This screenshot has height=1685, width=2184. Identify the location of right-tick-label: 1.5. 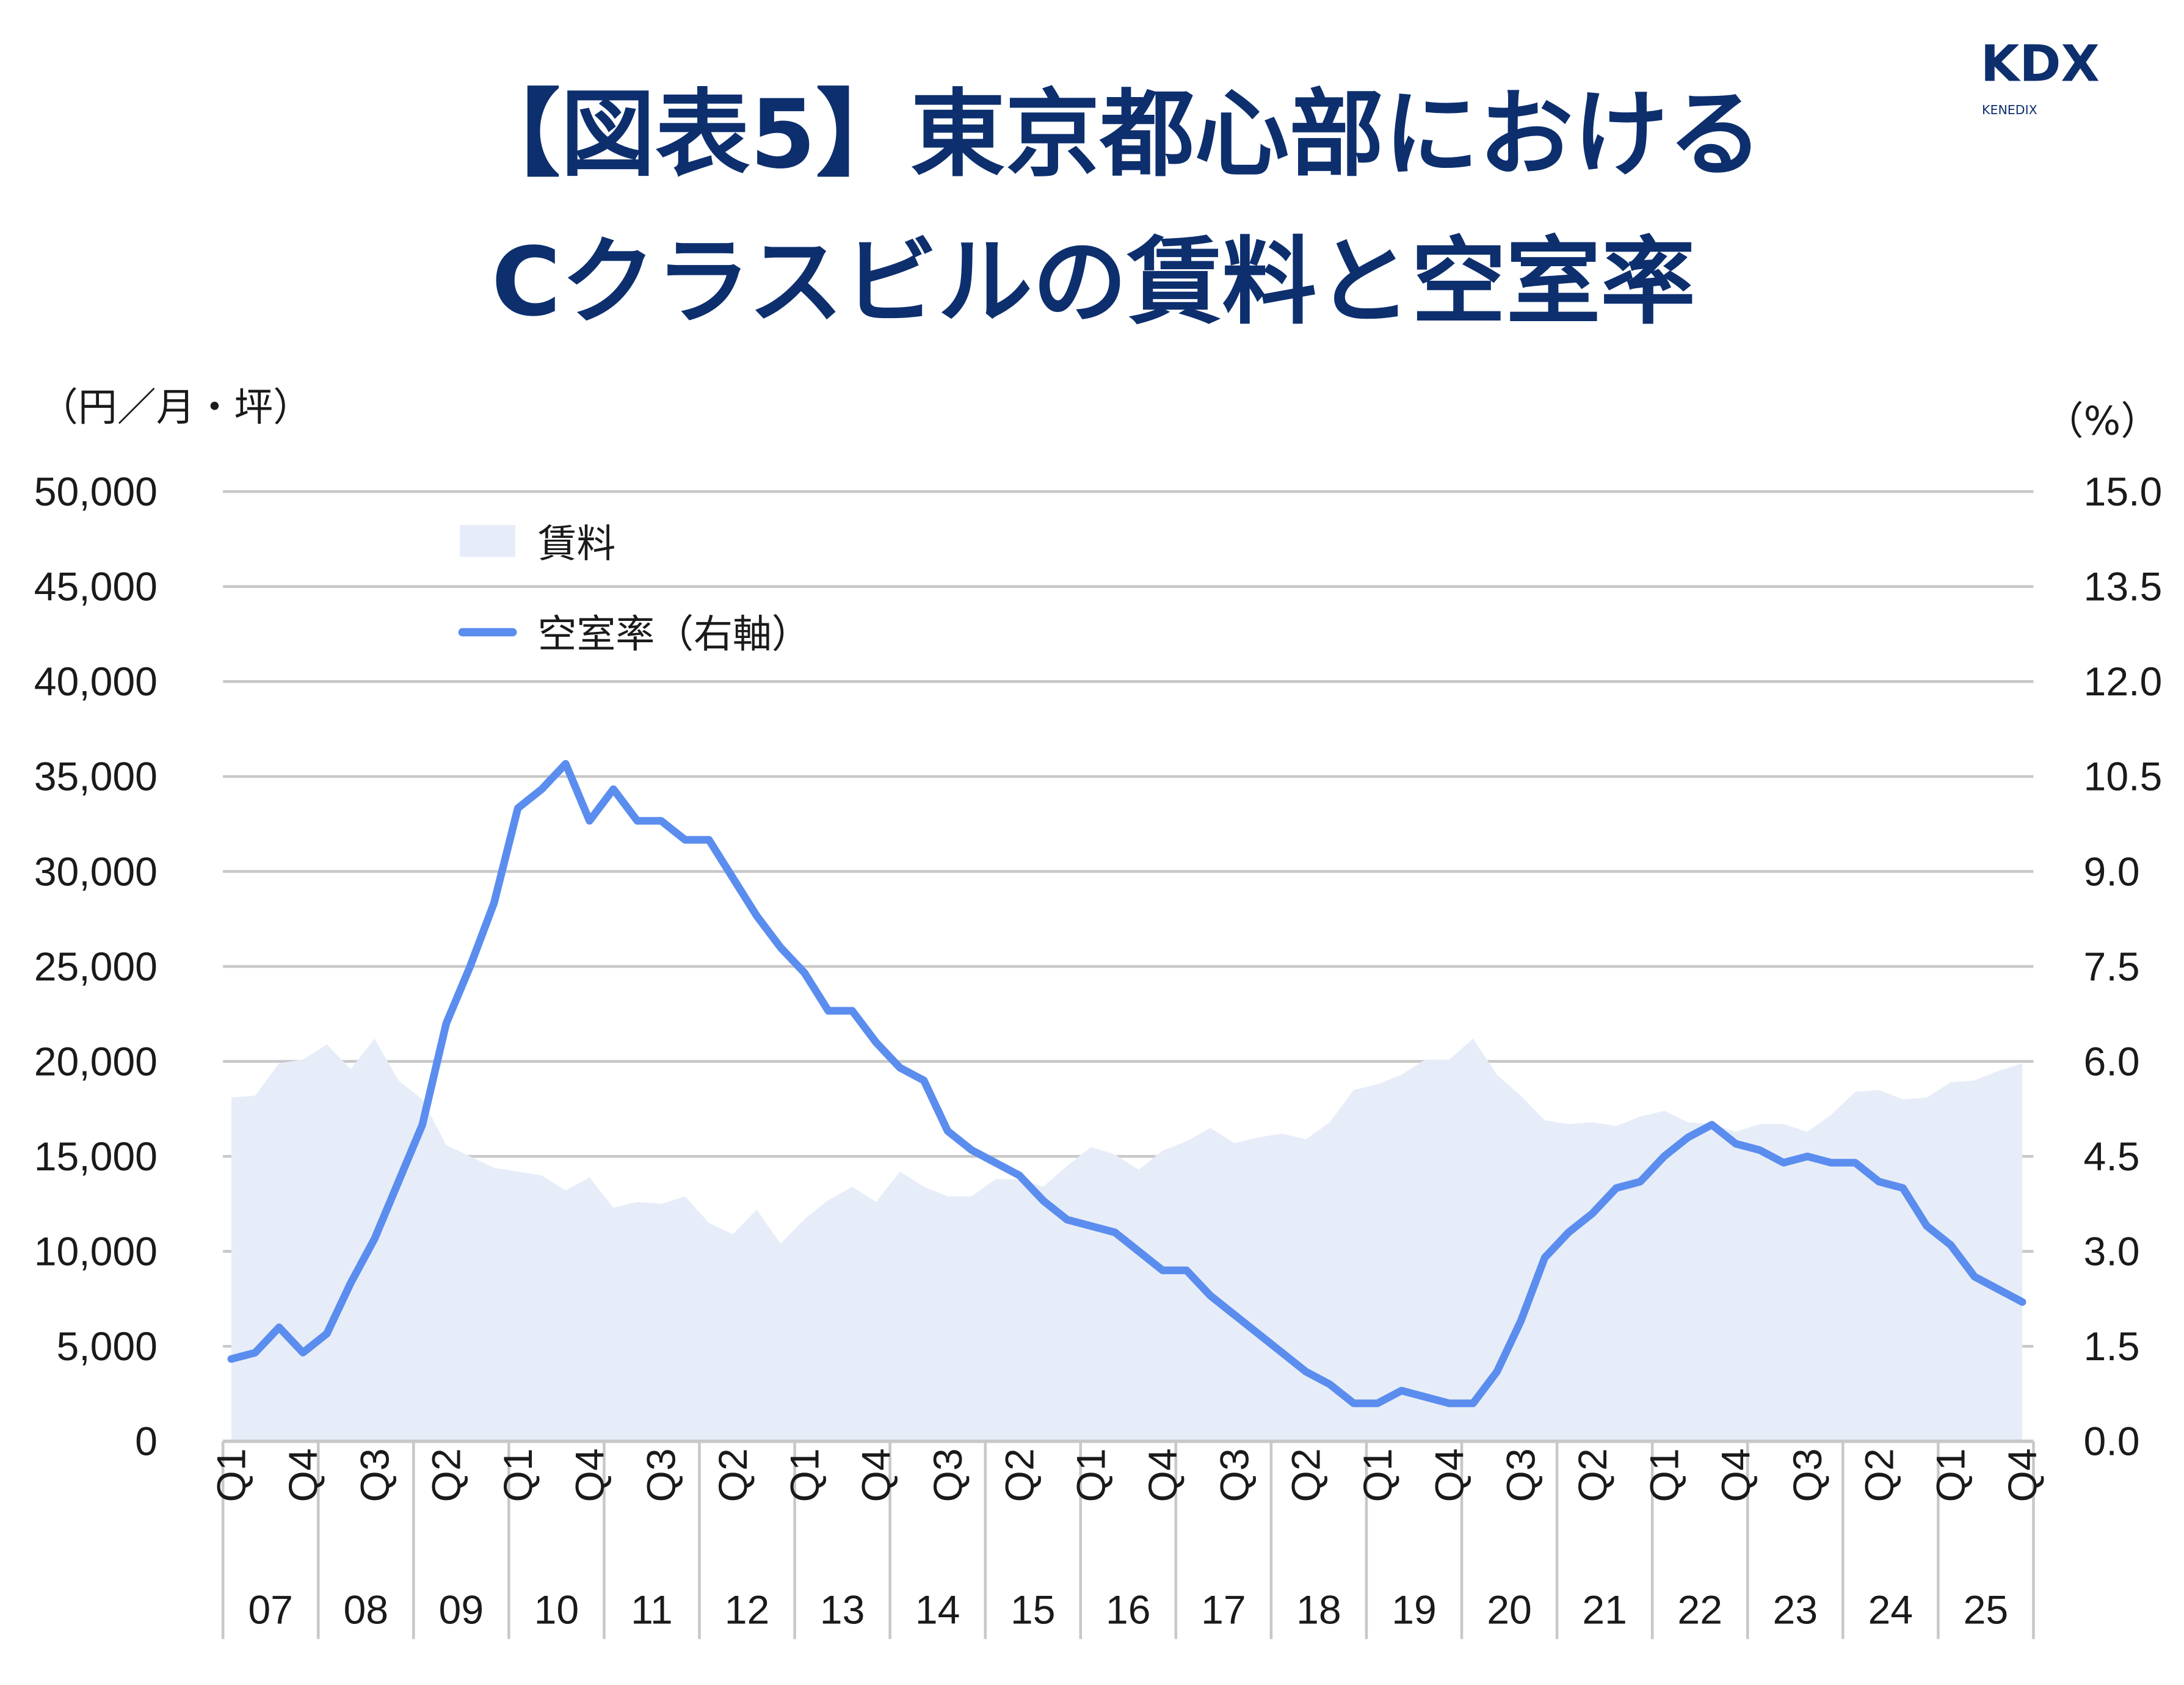
(2112, 1347).